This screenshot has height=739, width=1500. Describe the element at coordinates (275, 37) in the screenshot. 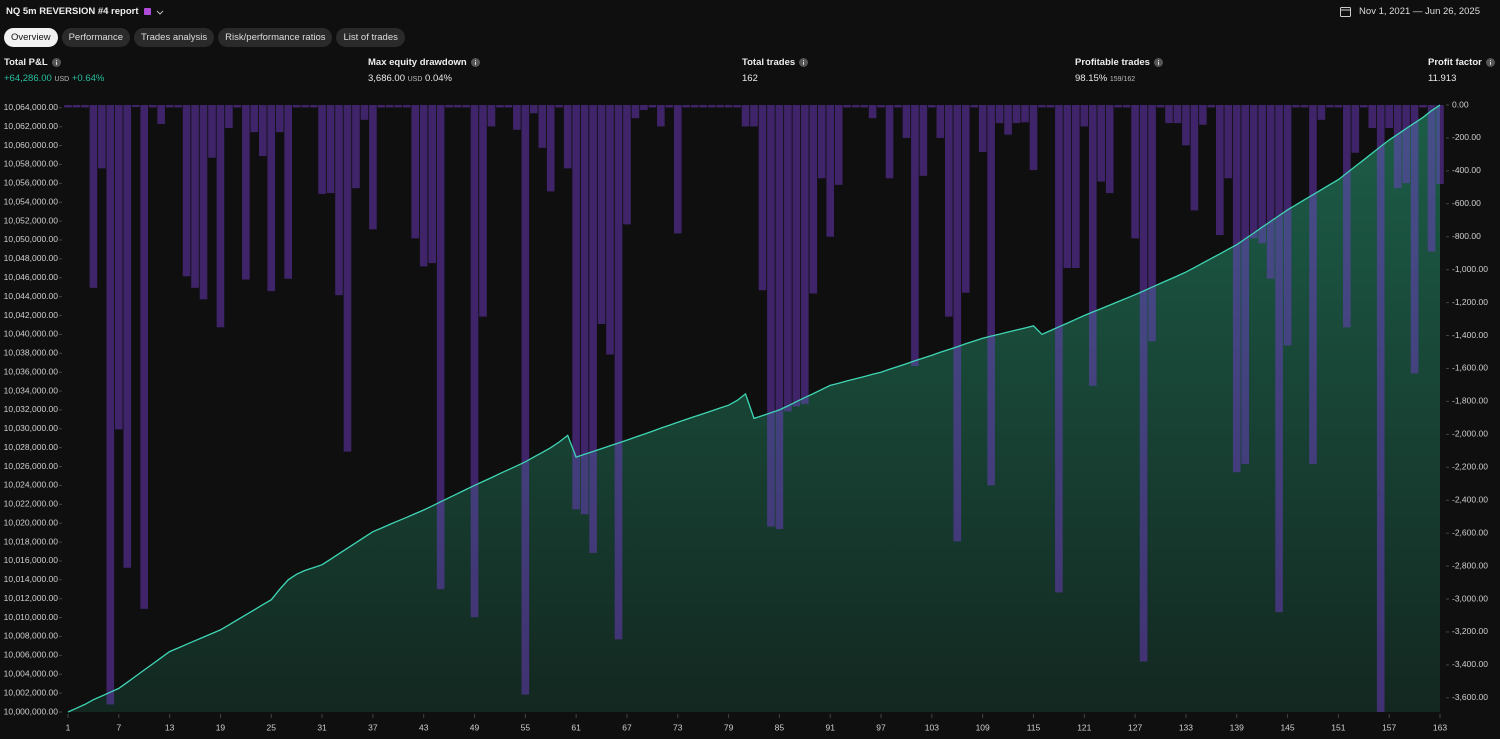

I see `tab: Risk/performance ratios` at that location.